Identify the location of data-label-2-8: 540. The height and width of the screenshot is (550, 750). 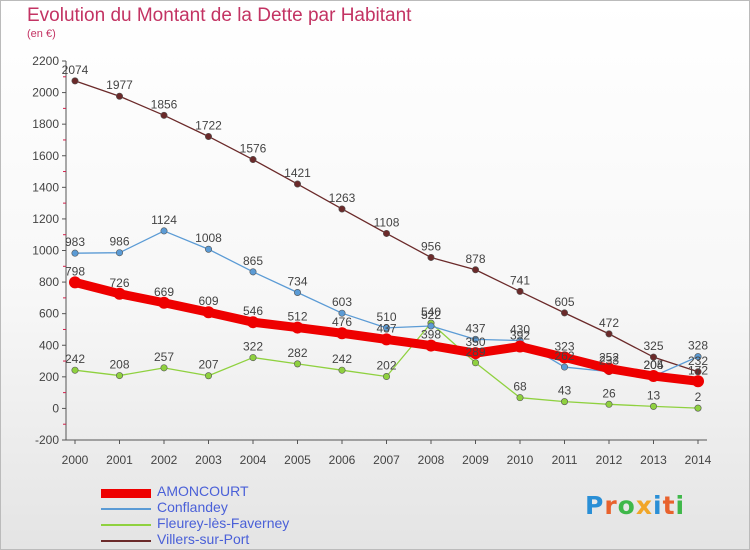
(431, 312).